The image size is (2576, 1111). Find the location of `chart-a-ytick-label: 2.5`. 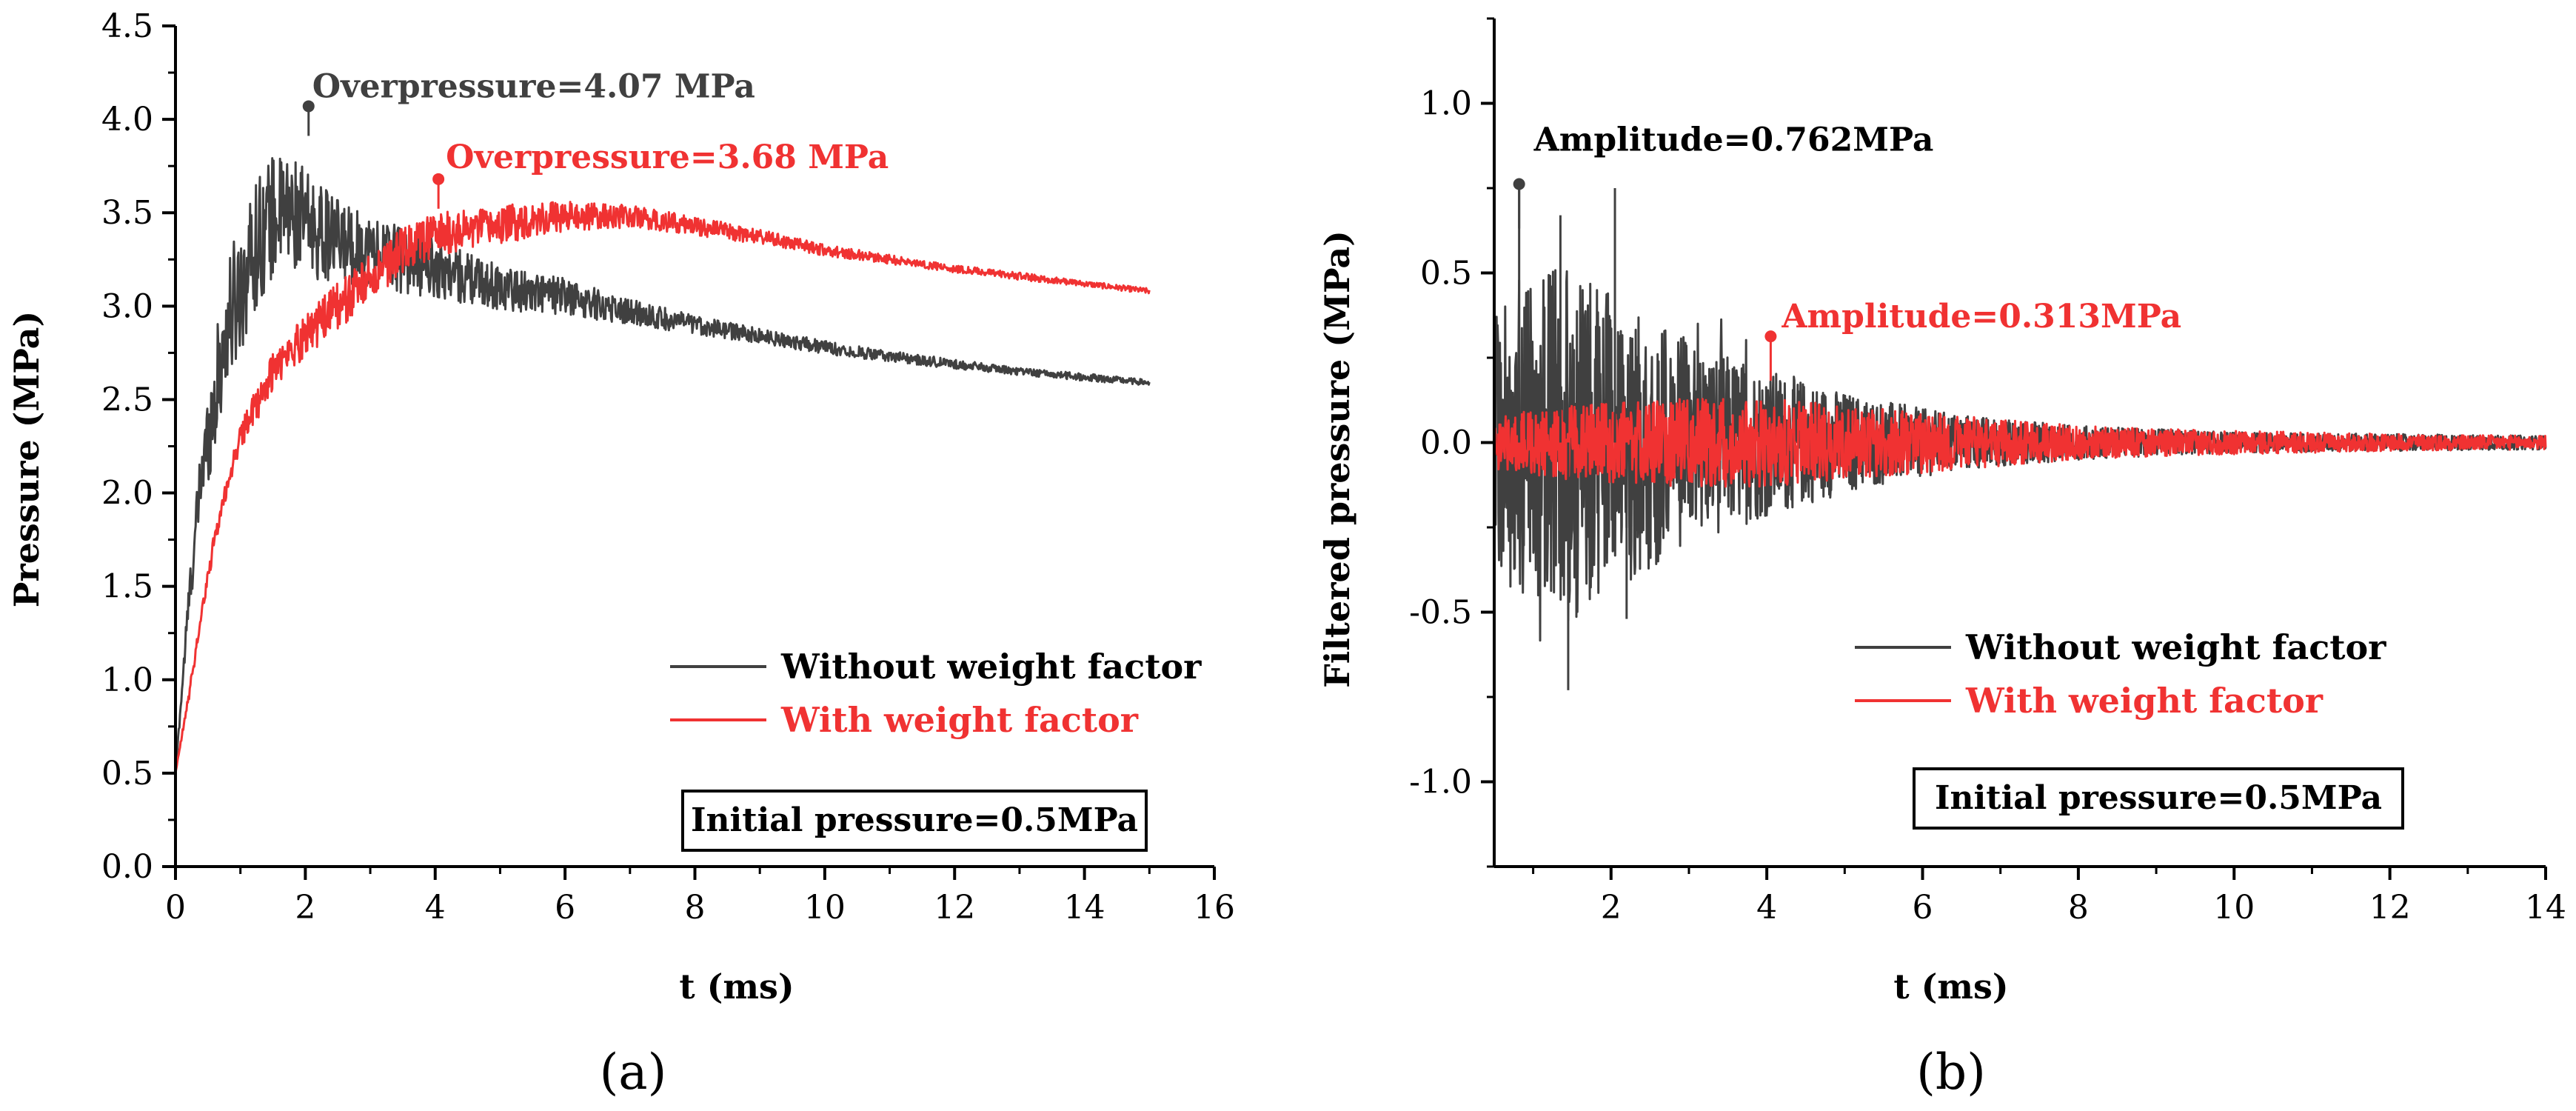

chart-a-ytick-label: 2.5 is located at coordinates (127, 399).